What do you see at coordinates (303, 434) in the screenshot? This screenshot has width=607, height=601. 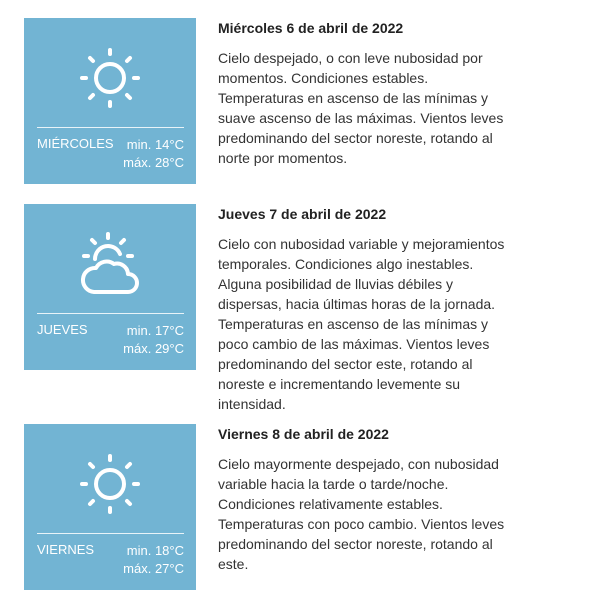 I see `forecast-date: Viernes 8 de abril de 2022` at bounding box center [303, 434].